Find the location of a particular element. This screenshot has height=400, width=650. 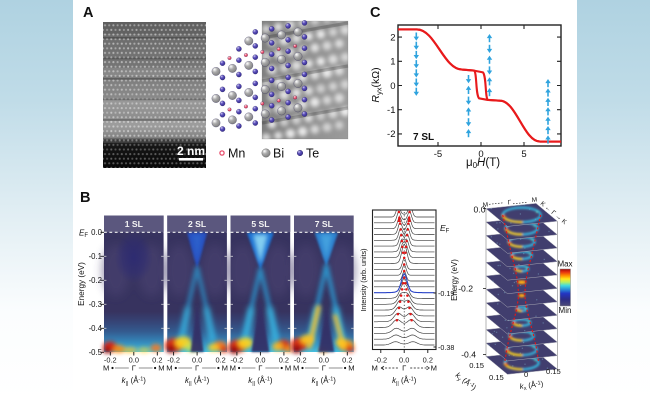

svg-text: 2 SL is located at coordinates (197, 224).